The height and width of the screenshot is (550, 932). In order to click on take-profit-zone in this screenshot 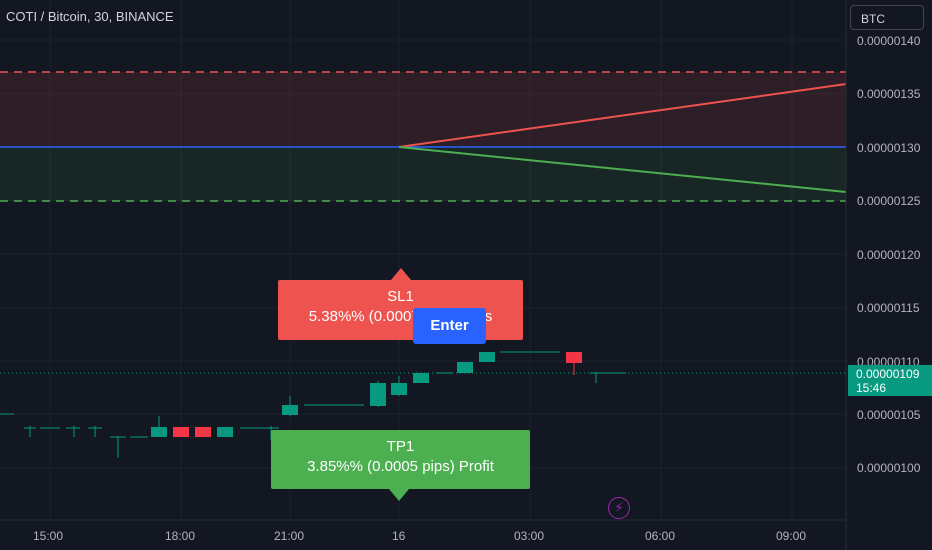, I will do `click(423, 174)`.